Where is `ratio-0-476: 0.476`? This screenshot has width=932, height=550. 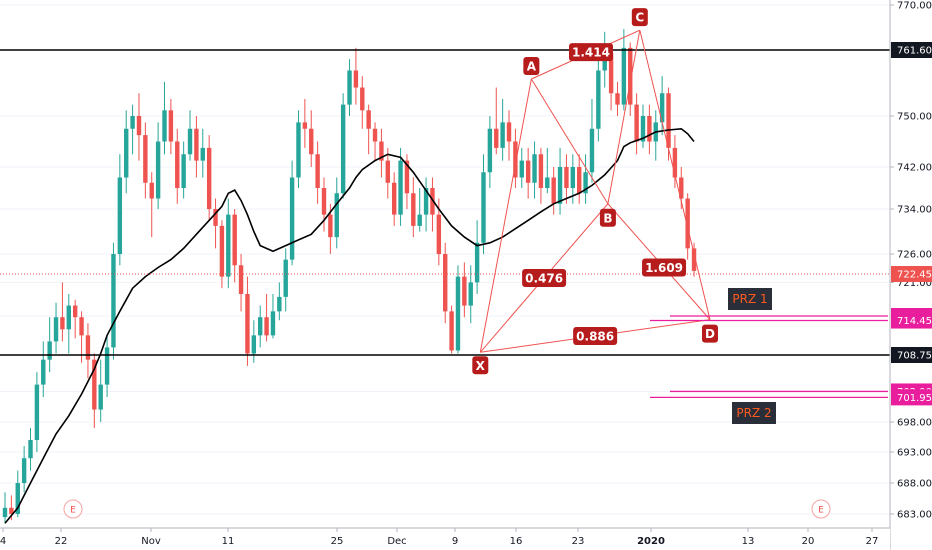 ratio-0-476: 0.476 is located at coordinates (544, 278).